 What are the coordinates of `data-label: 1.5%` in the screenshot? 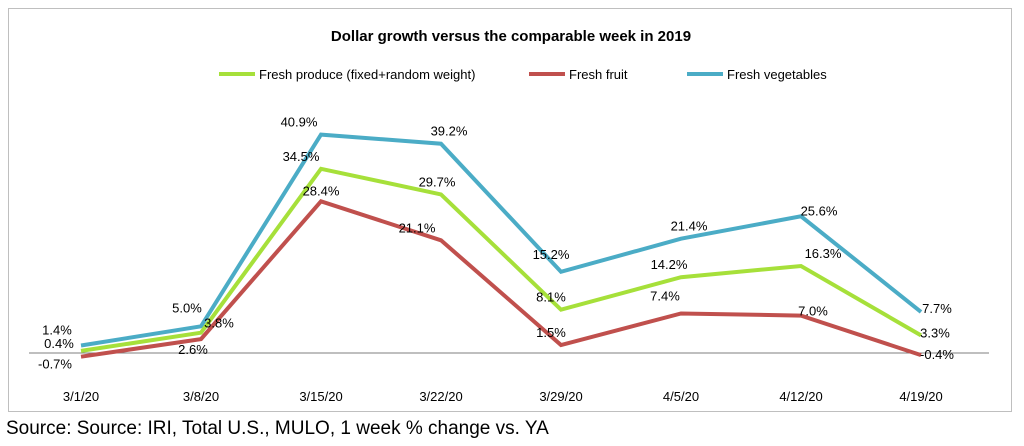 It's located at (551, 332).